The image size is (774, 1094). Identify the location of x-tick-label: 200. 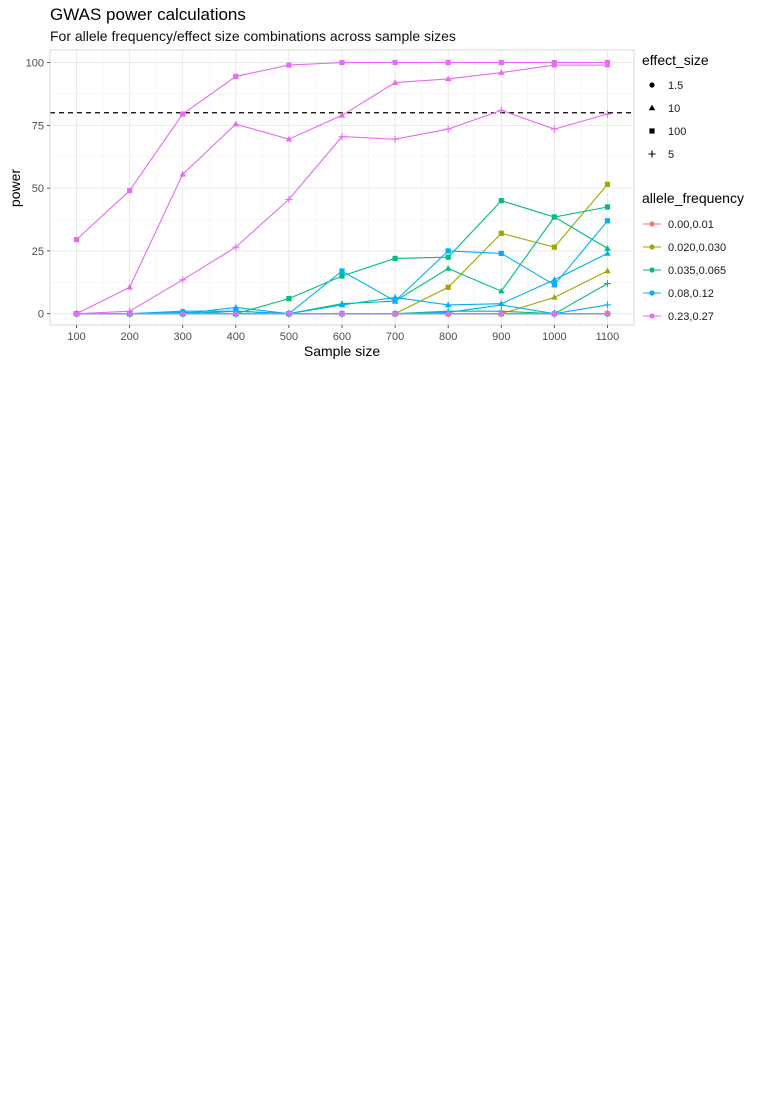
(129, 337).